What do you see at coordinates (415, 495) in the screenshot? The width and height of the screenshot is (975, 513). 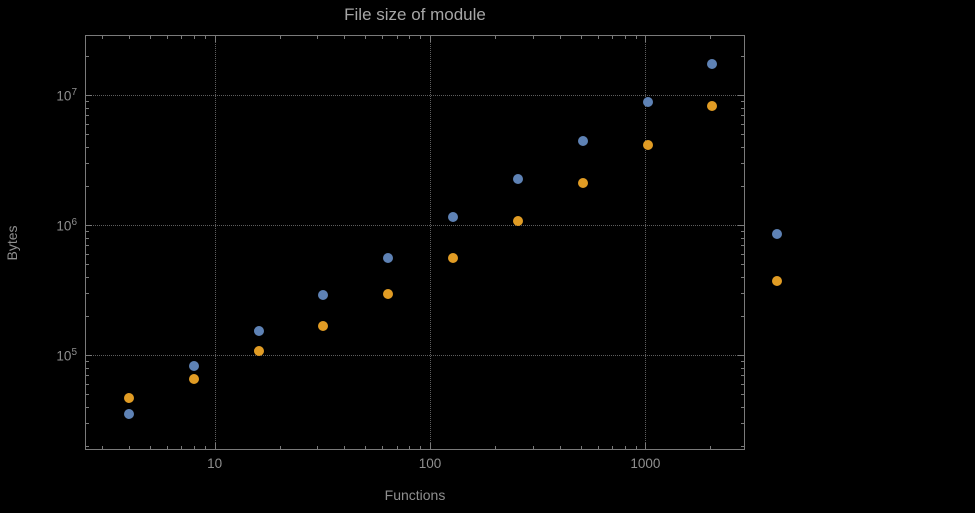 I see `x-axis-label: Functions` at bounding box center [415, 495].